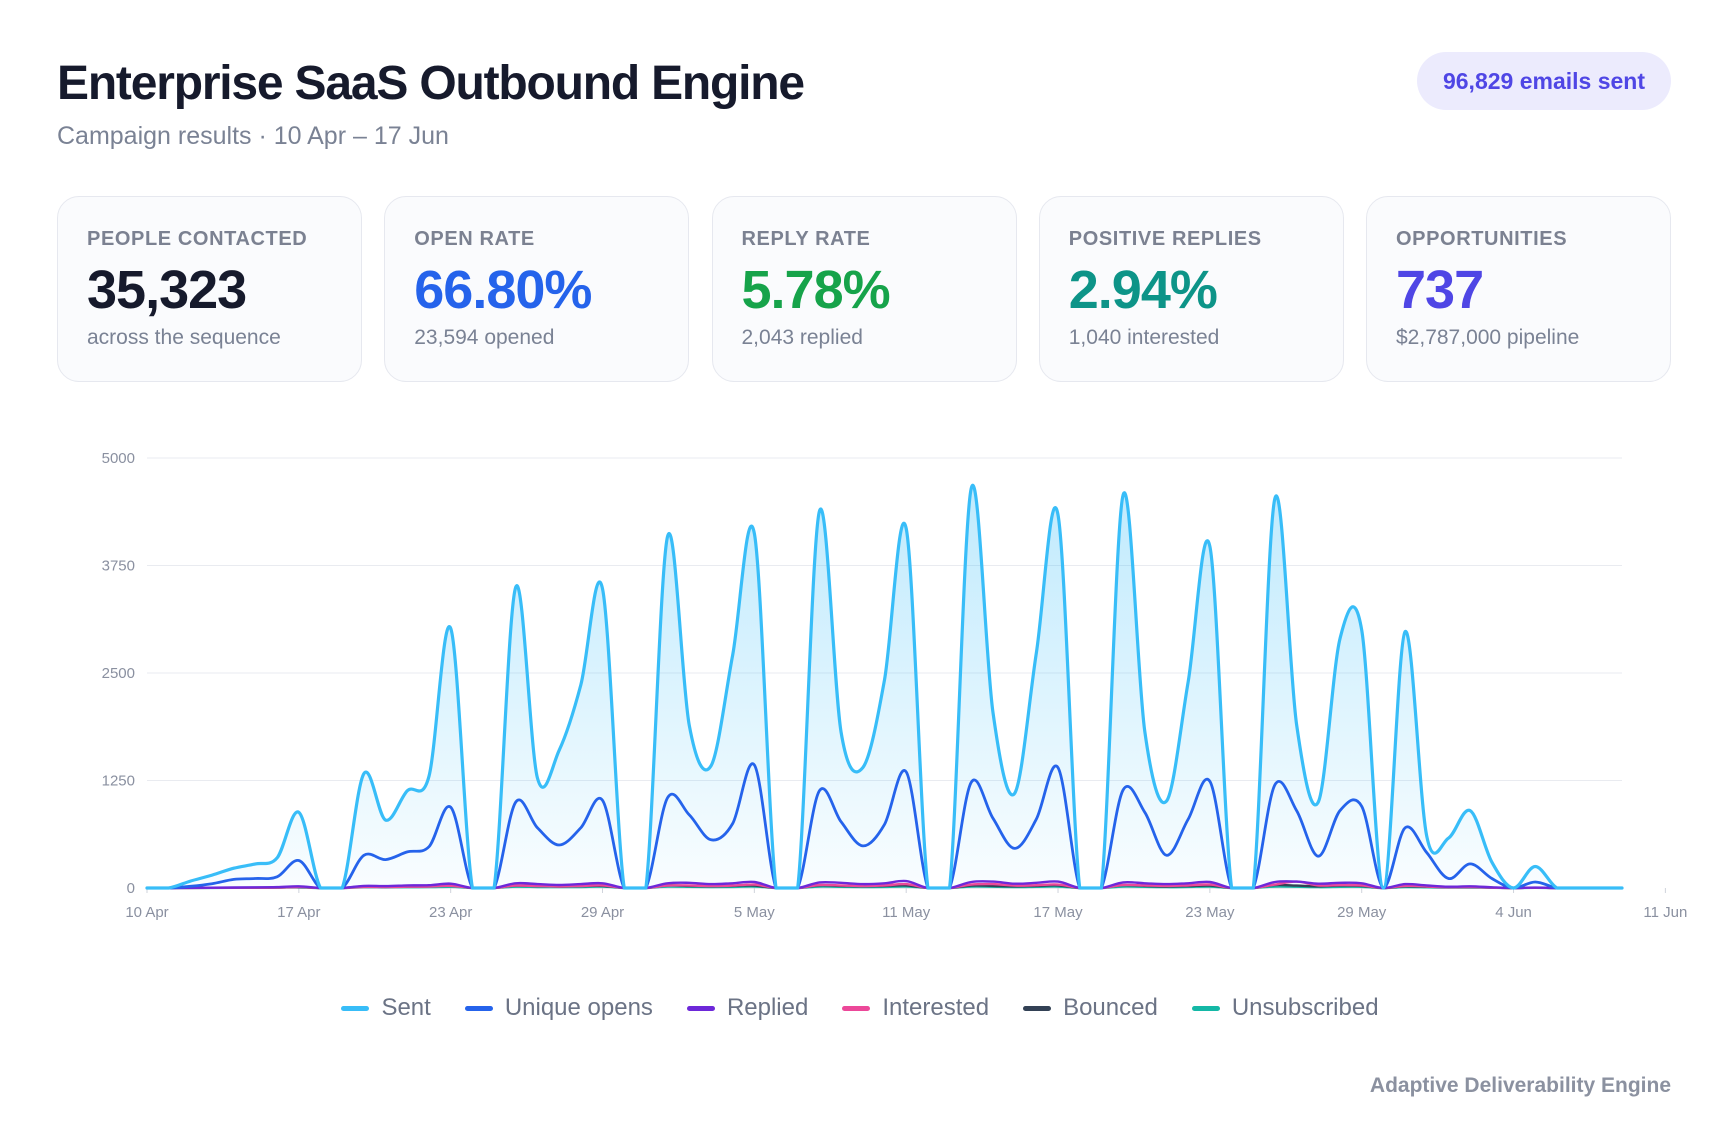 This screenshot has height=1128, width=1720. I want to click on kpi-value: 35,323, so click(167, 290).